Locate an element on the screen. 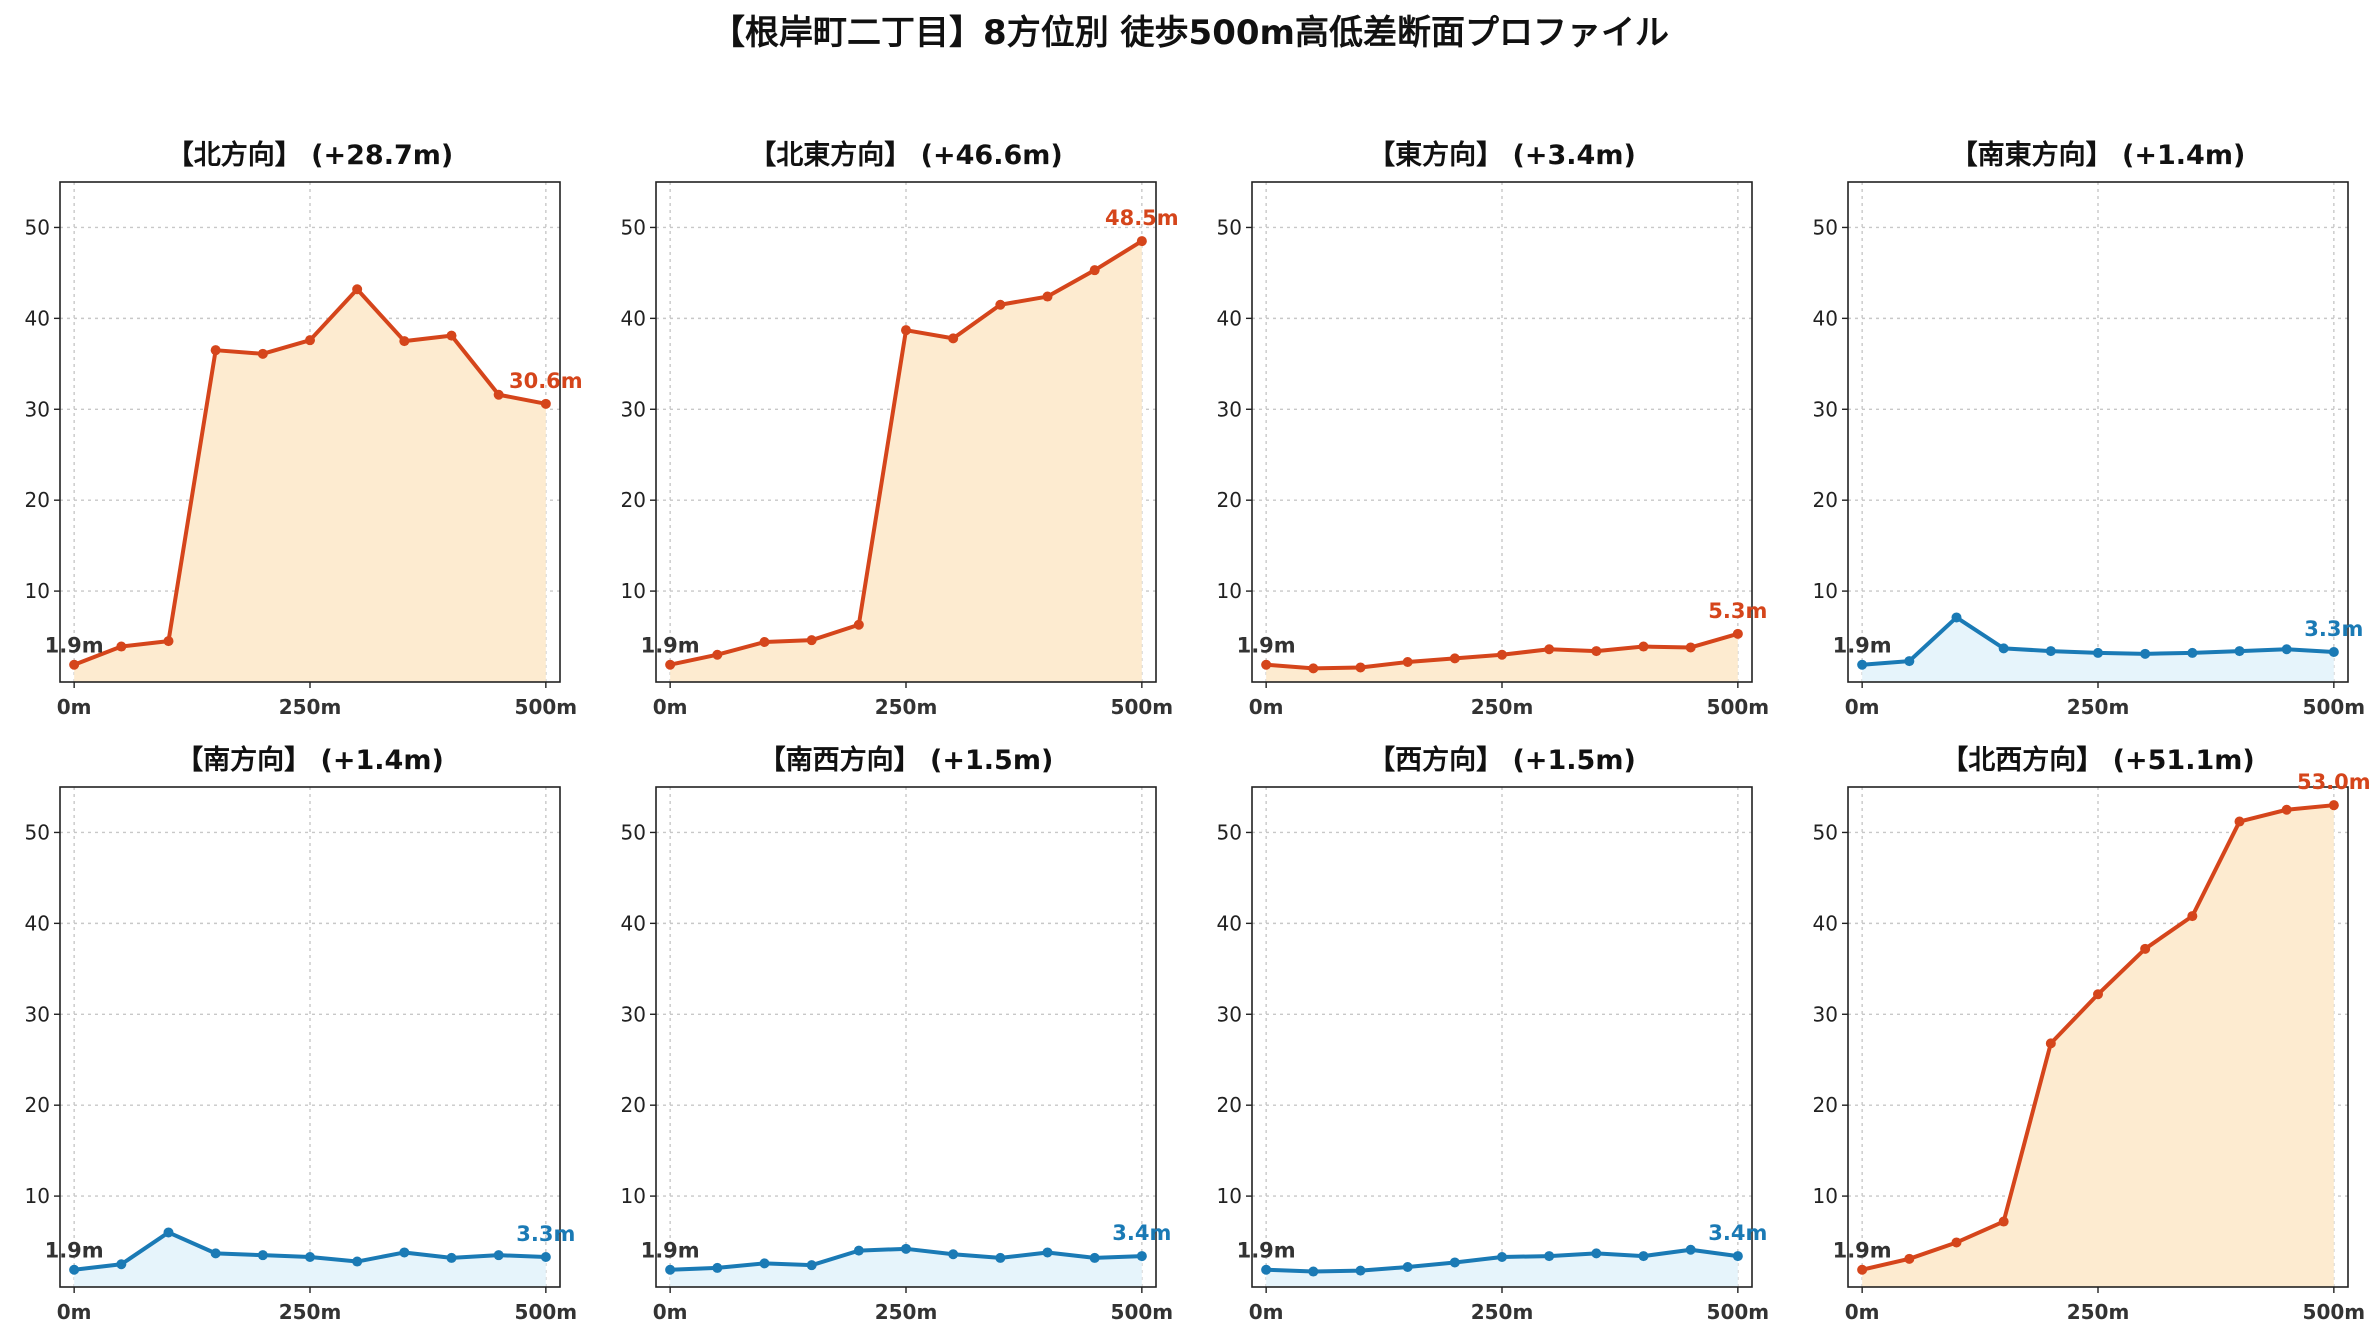 The width and height of the screenshot is (2380, 1340). panel-title: 【南方向】 (+1.4m) is located at coordinates (310, 760).